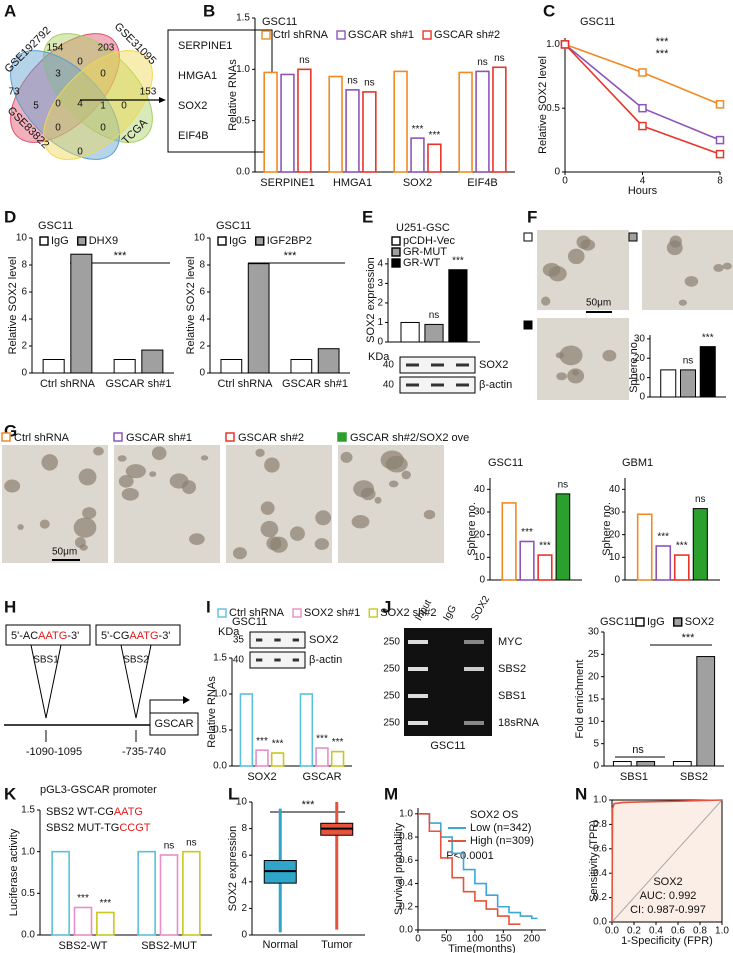  What do you see at coordinates (332, 613) in the screenshot?
I see `legend-label: SOX2 sh#1` at bounding box center [332, 613].